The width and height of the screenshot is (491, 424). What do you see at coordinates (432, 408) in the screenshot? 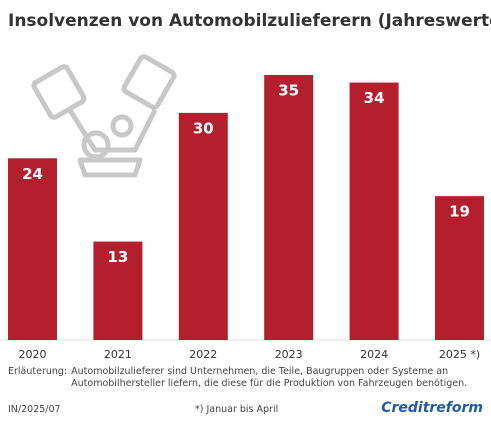
I see `brand: Creditreform` at bounding box center [432, 408].